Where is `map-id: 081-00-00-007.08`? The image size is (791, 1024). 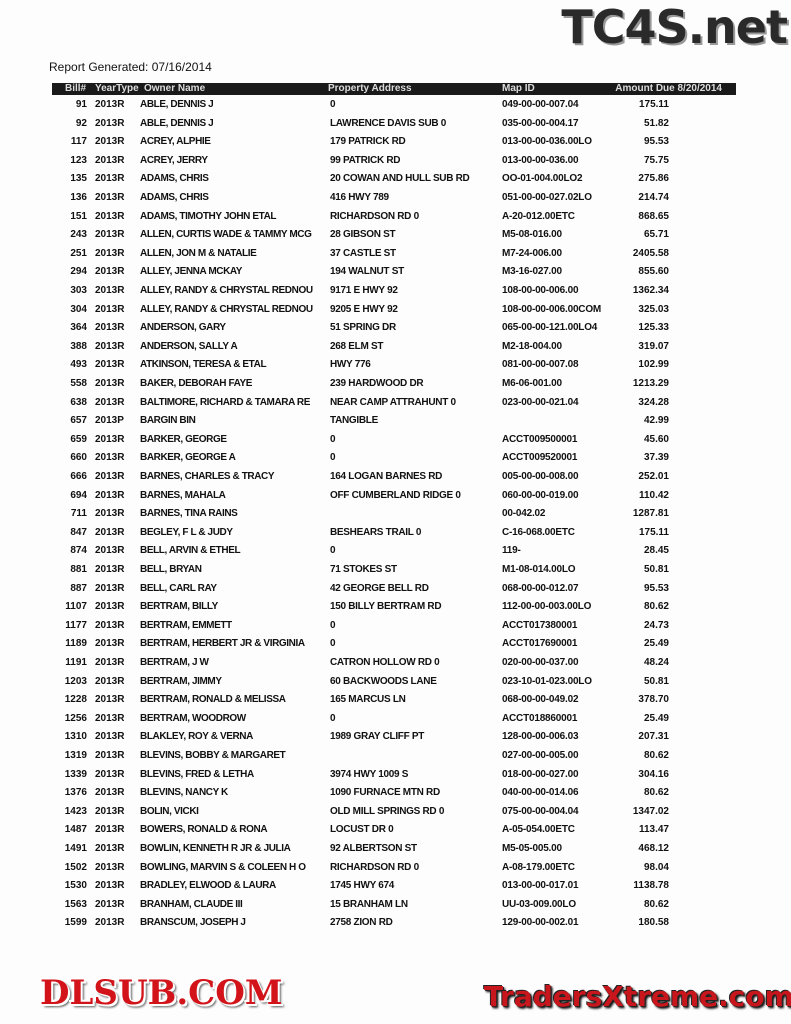 map-id: 081-00-00-007.08 is located at coordinates (540, 365).